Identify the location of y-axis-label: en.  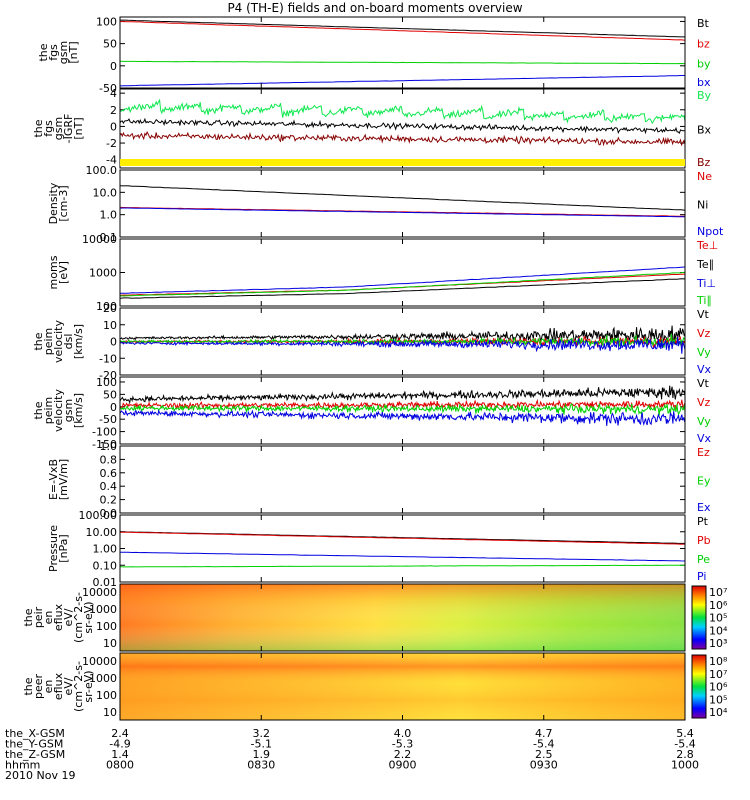
(48, 618).